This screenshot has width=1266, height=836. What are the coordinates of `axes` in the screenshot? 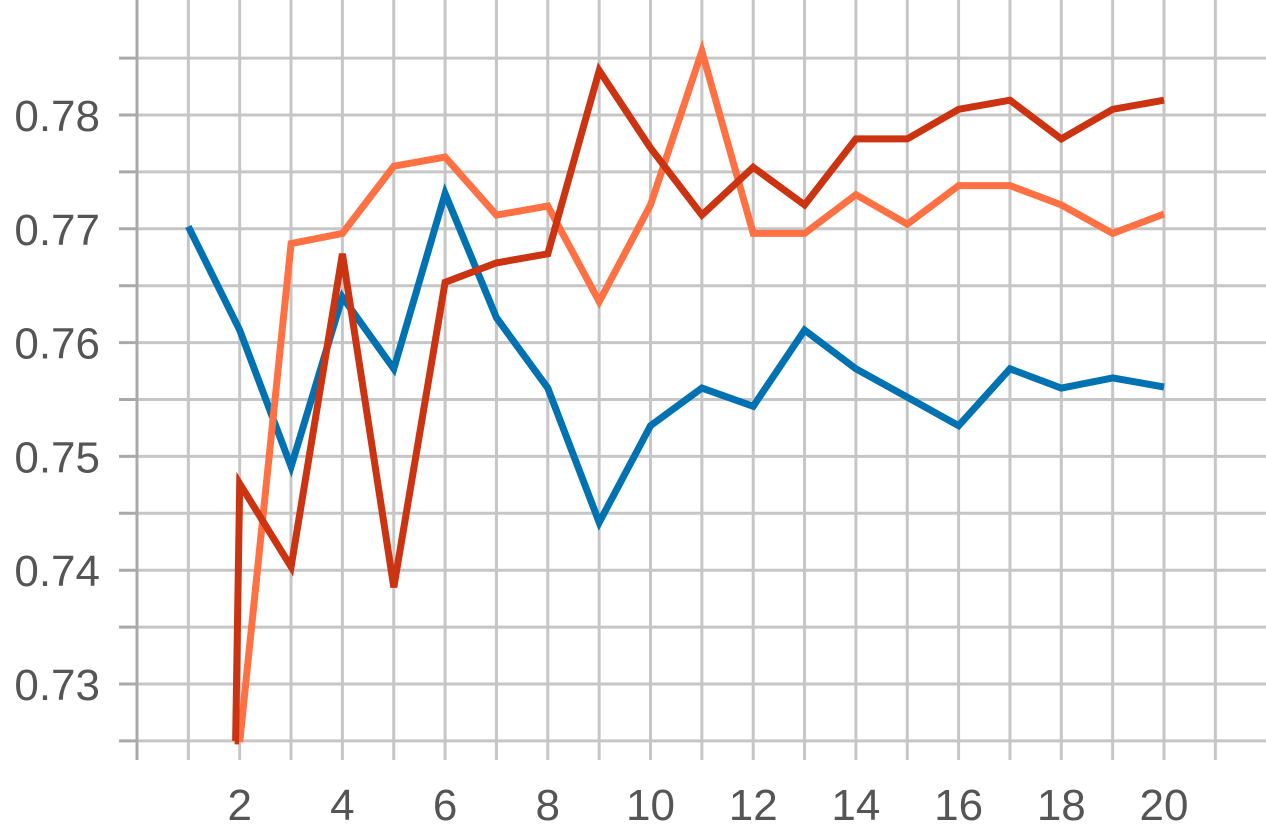 It's located at (129, 380).